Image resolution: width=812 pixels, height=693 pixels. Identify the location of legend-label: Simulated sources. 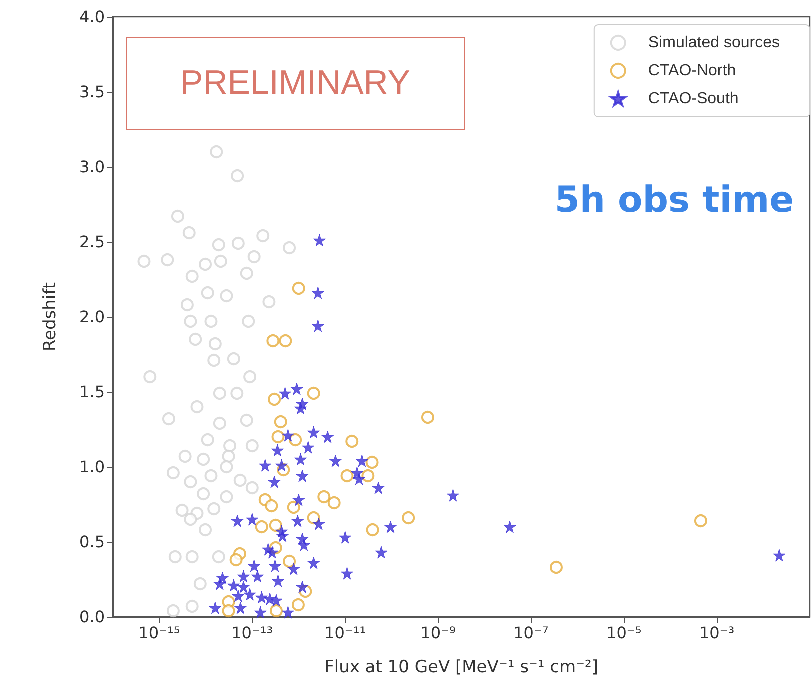
(714, 43).